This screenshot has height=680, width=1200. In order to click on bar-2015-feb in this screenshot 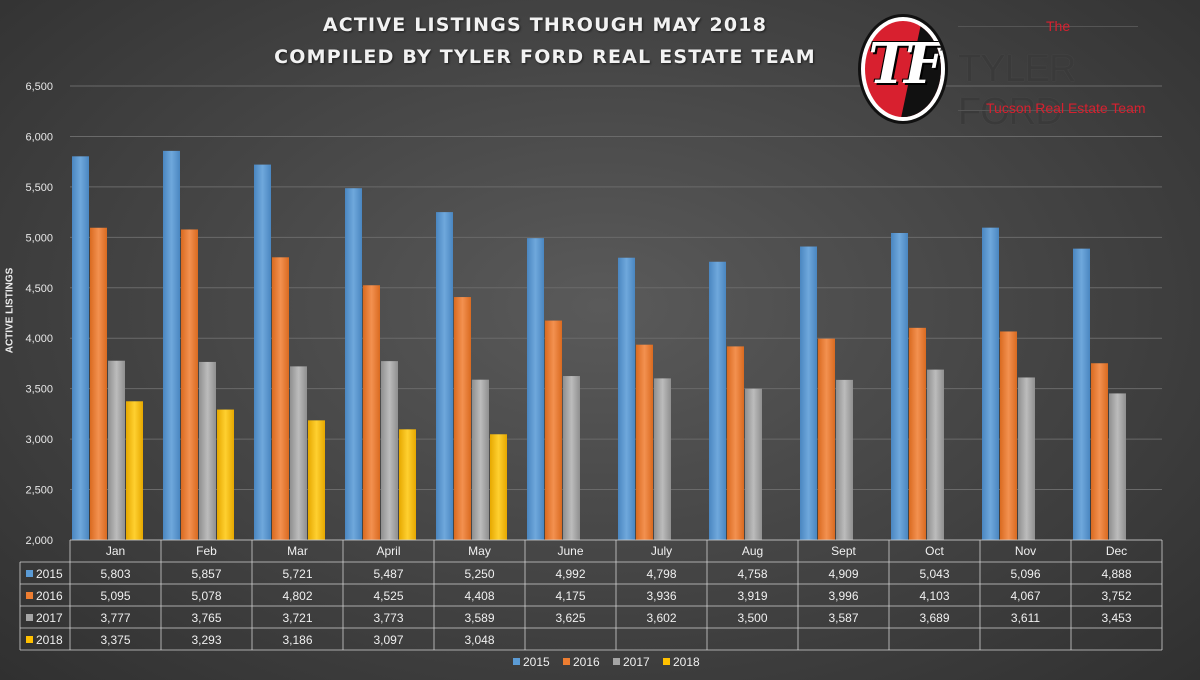, I will do `click(171, 345)`.